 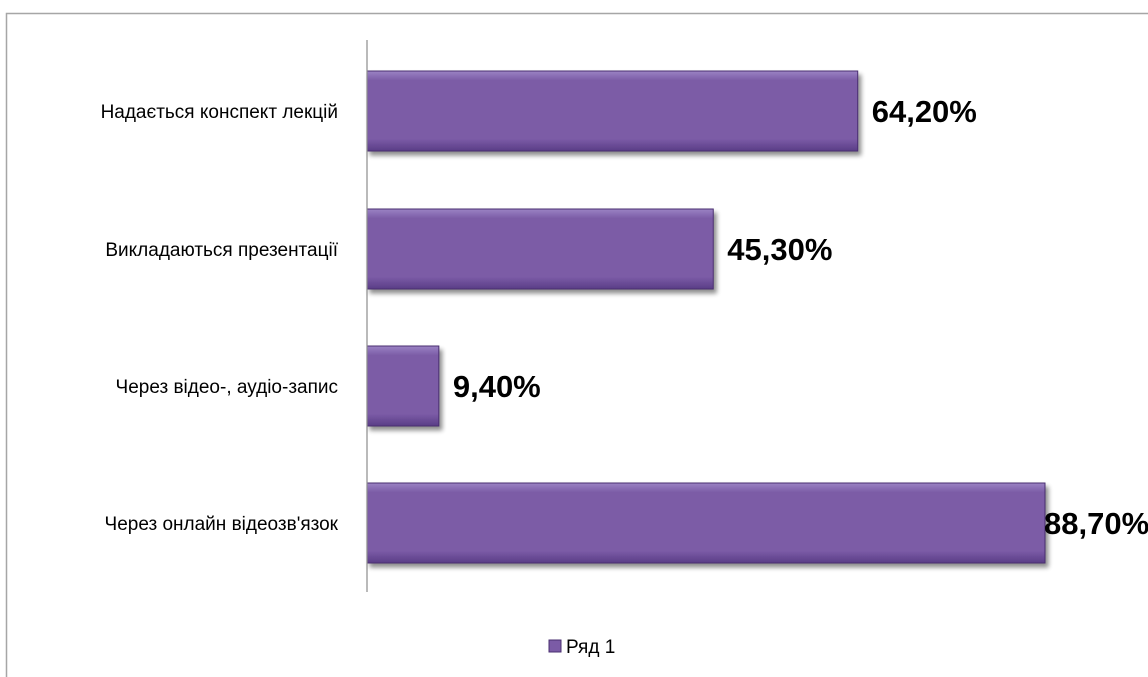 I want to click on data-label-2: 45,30%, so click(x=779, y=249).